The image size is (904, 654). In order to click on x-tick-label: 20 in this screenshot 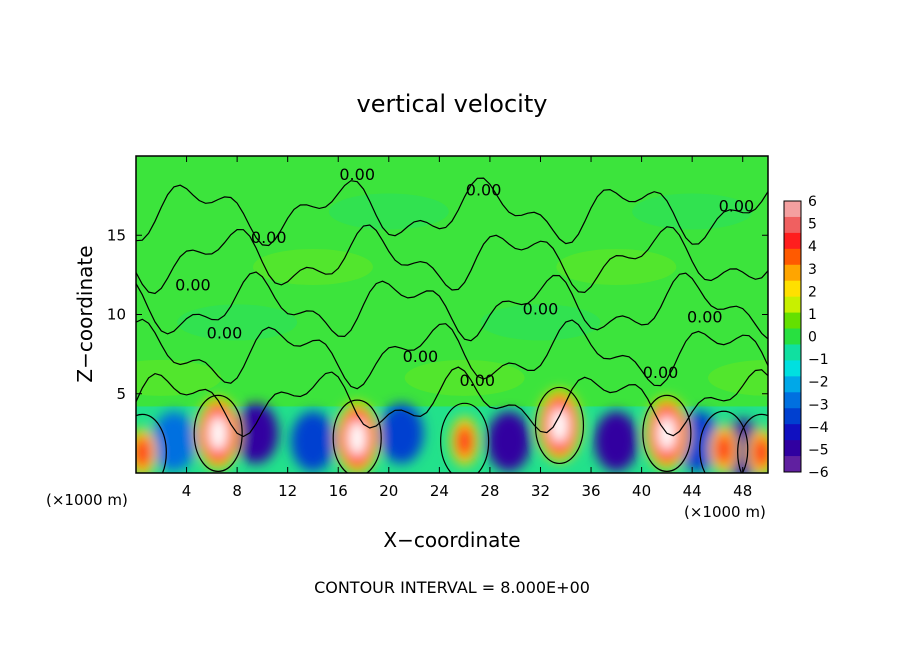, I will do `click(388, 491)`.